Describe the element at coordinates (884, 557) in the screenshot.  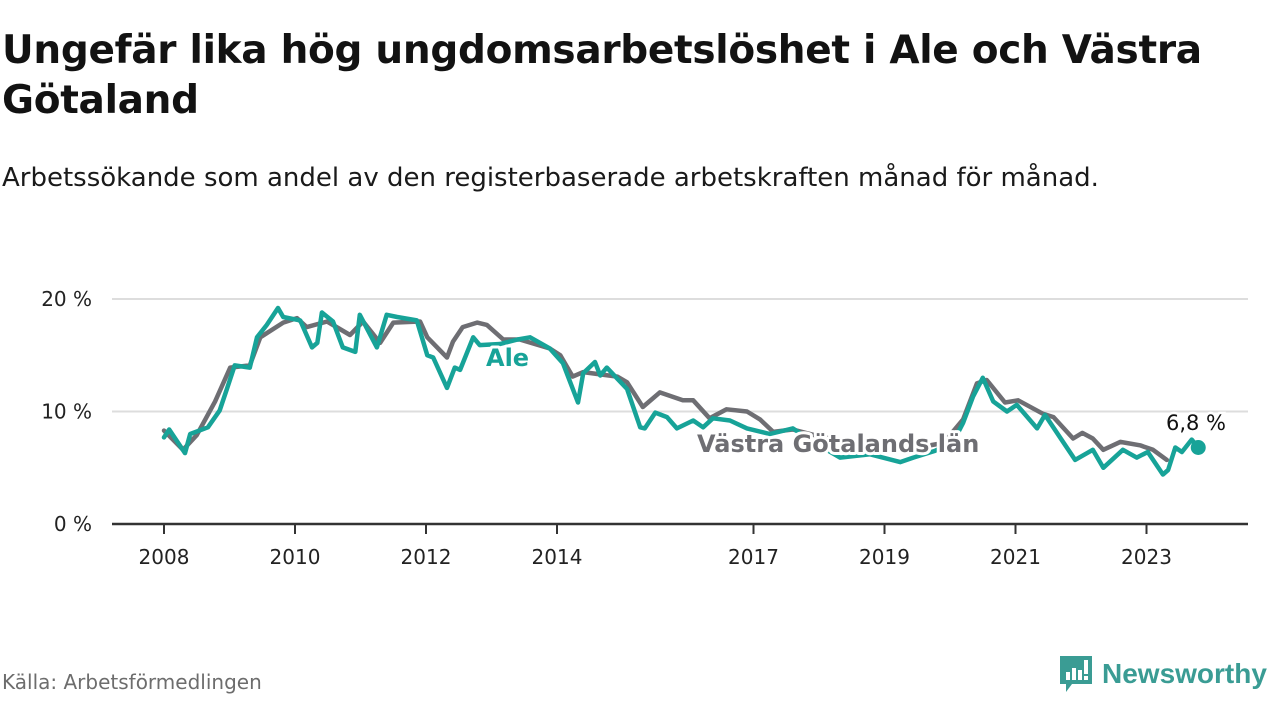
I see `x-tick-label: 2019` at that location.